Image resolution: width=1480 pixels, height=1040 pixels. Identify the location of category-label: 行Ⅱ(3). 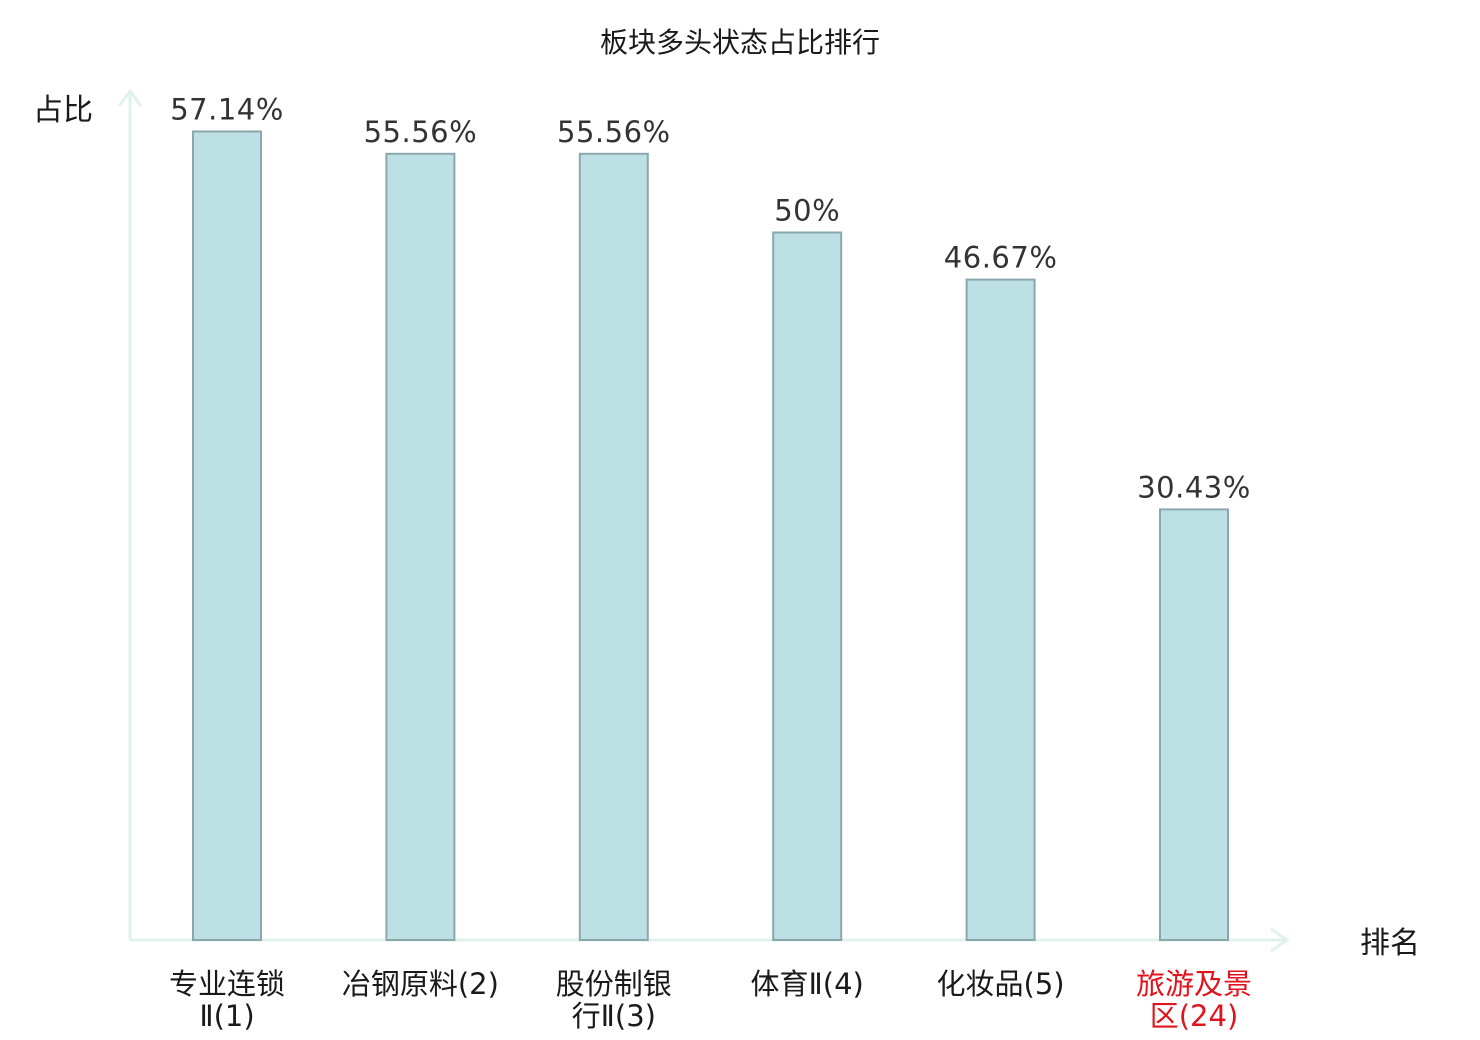
(614, 1016).